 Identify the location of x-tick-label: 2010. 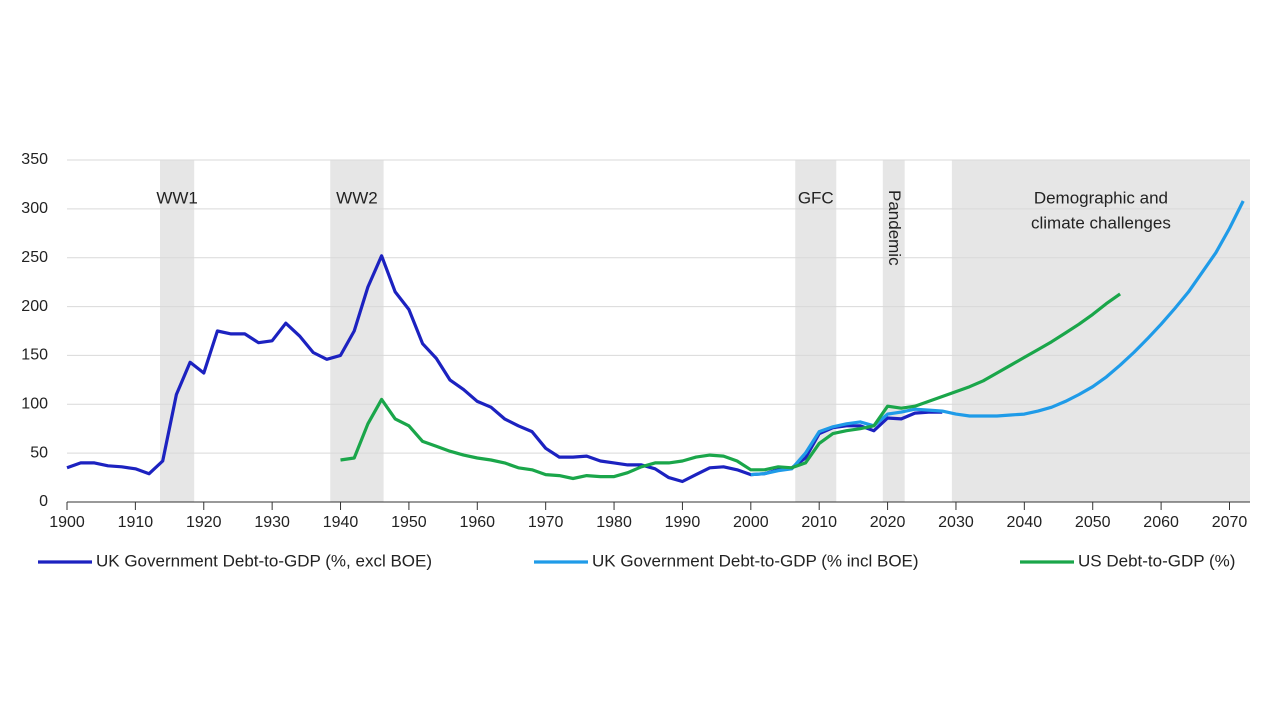
(819, 522).